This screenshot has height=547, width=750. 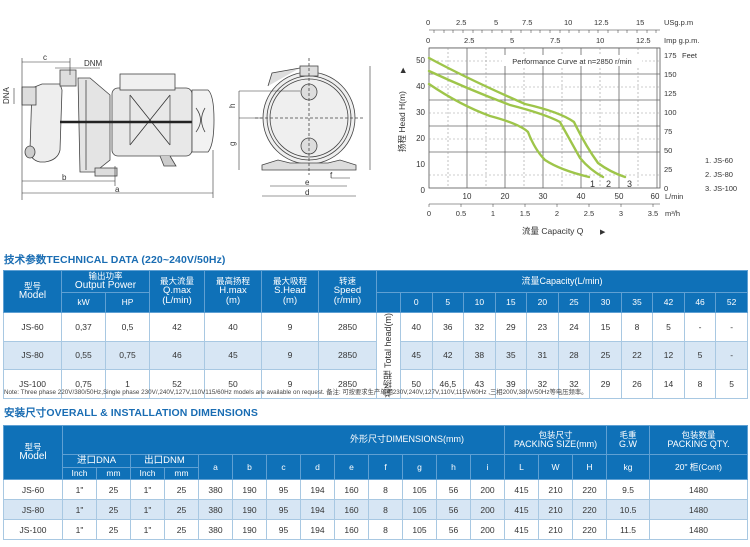 I want to click on header-dna-inch: Inch, so click(x=79, y=473).